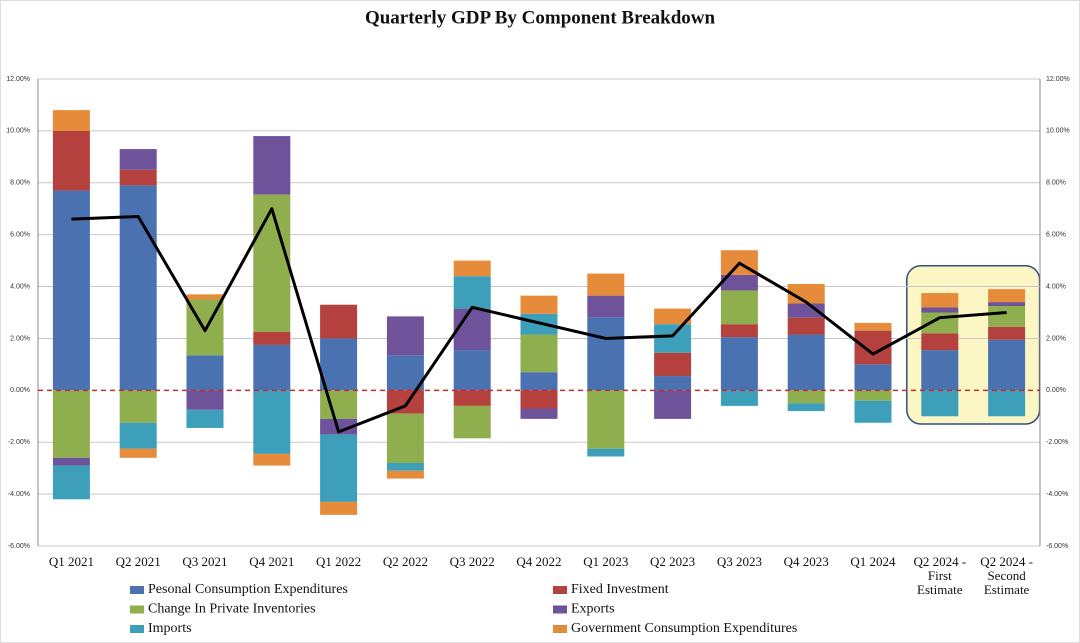 The image size is (1080, 643). What do you see at coordinates (1056, 338) in the screenshot?
I see `y2-tick-label: 2.00%` at bounding box center [1056, 338].